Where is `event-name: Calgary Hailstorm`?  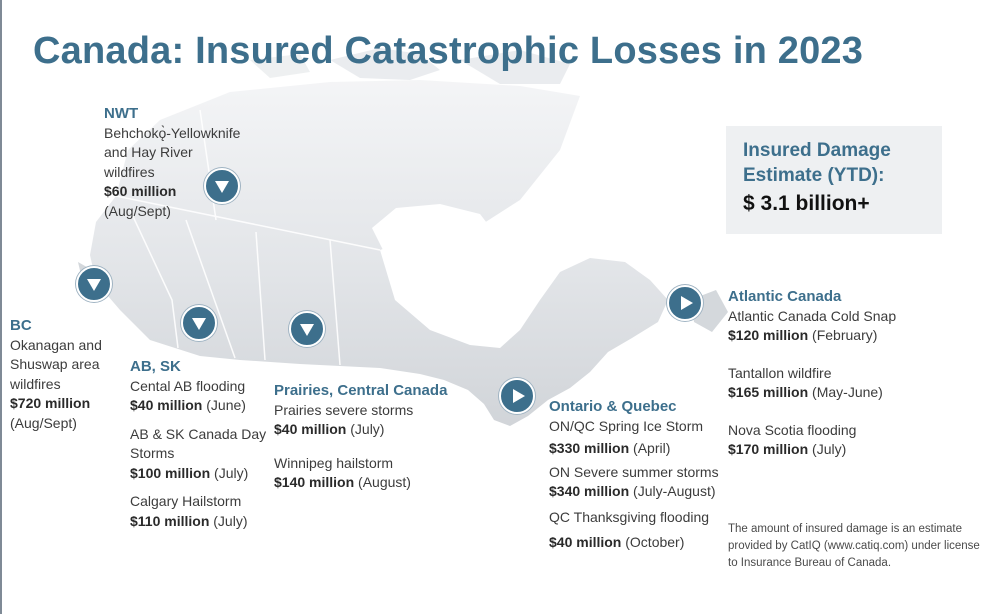 event-name: Calgary Hailstorm is located at coordinates (186, 501).